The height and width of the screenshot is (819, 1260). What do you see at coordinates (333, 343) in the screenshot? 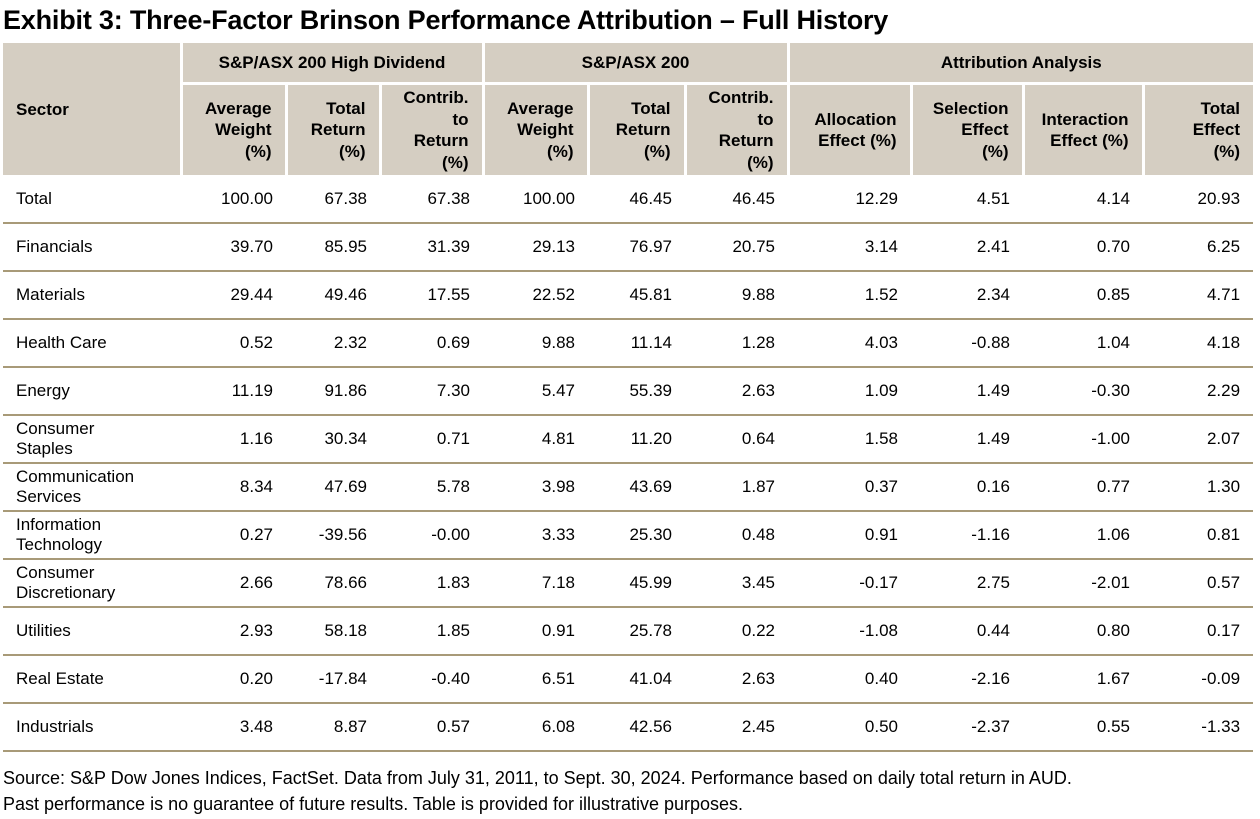
I see `value-cell: 2.32` at bounding box center [333, 343].